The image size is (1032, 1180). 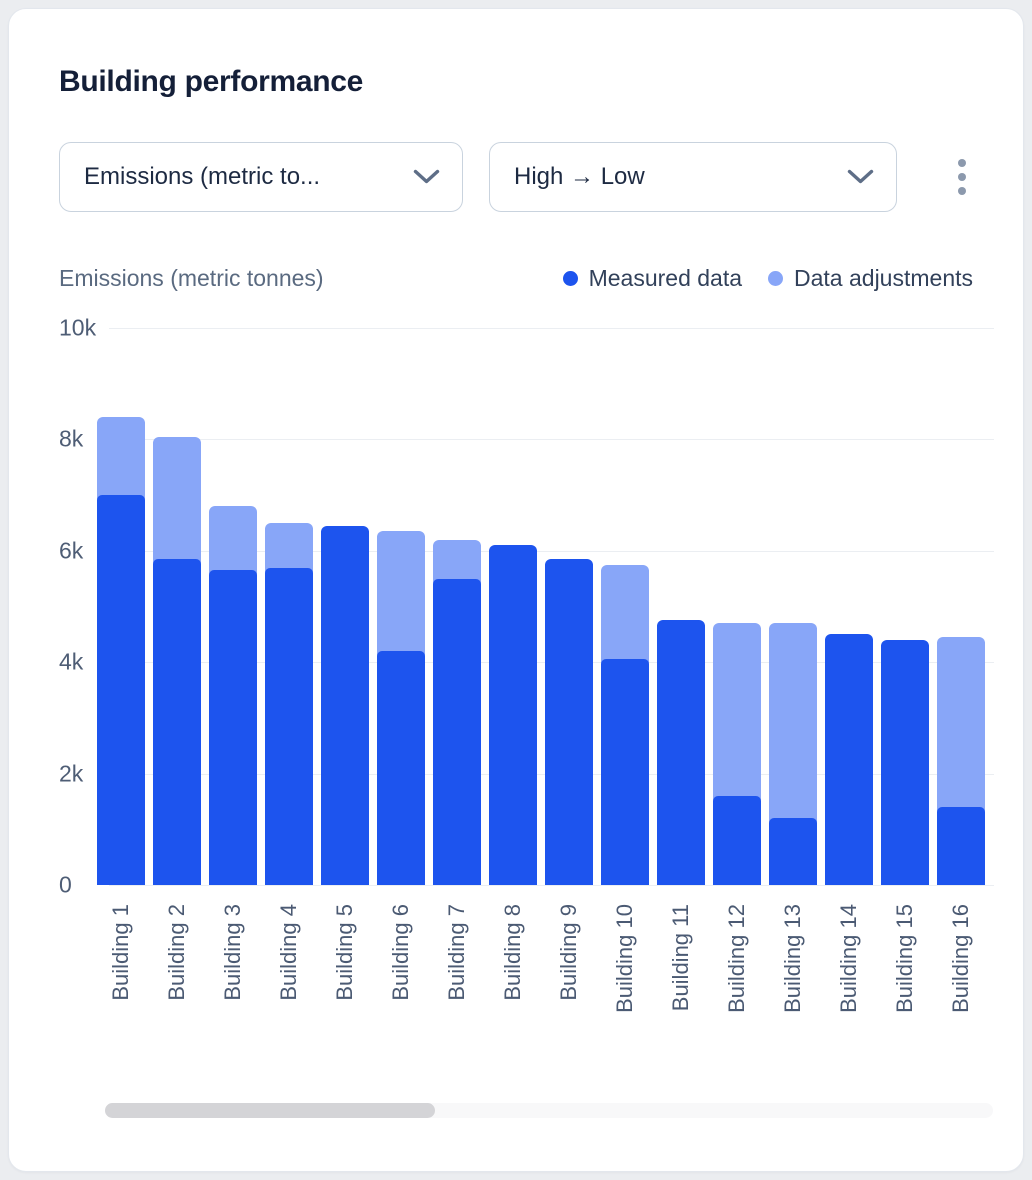 What do you see at coordinates (120, 952) in the screenshot?
I see `x-axis-label-building-1: Building 1` at bounding box center [120, 952].